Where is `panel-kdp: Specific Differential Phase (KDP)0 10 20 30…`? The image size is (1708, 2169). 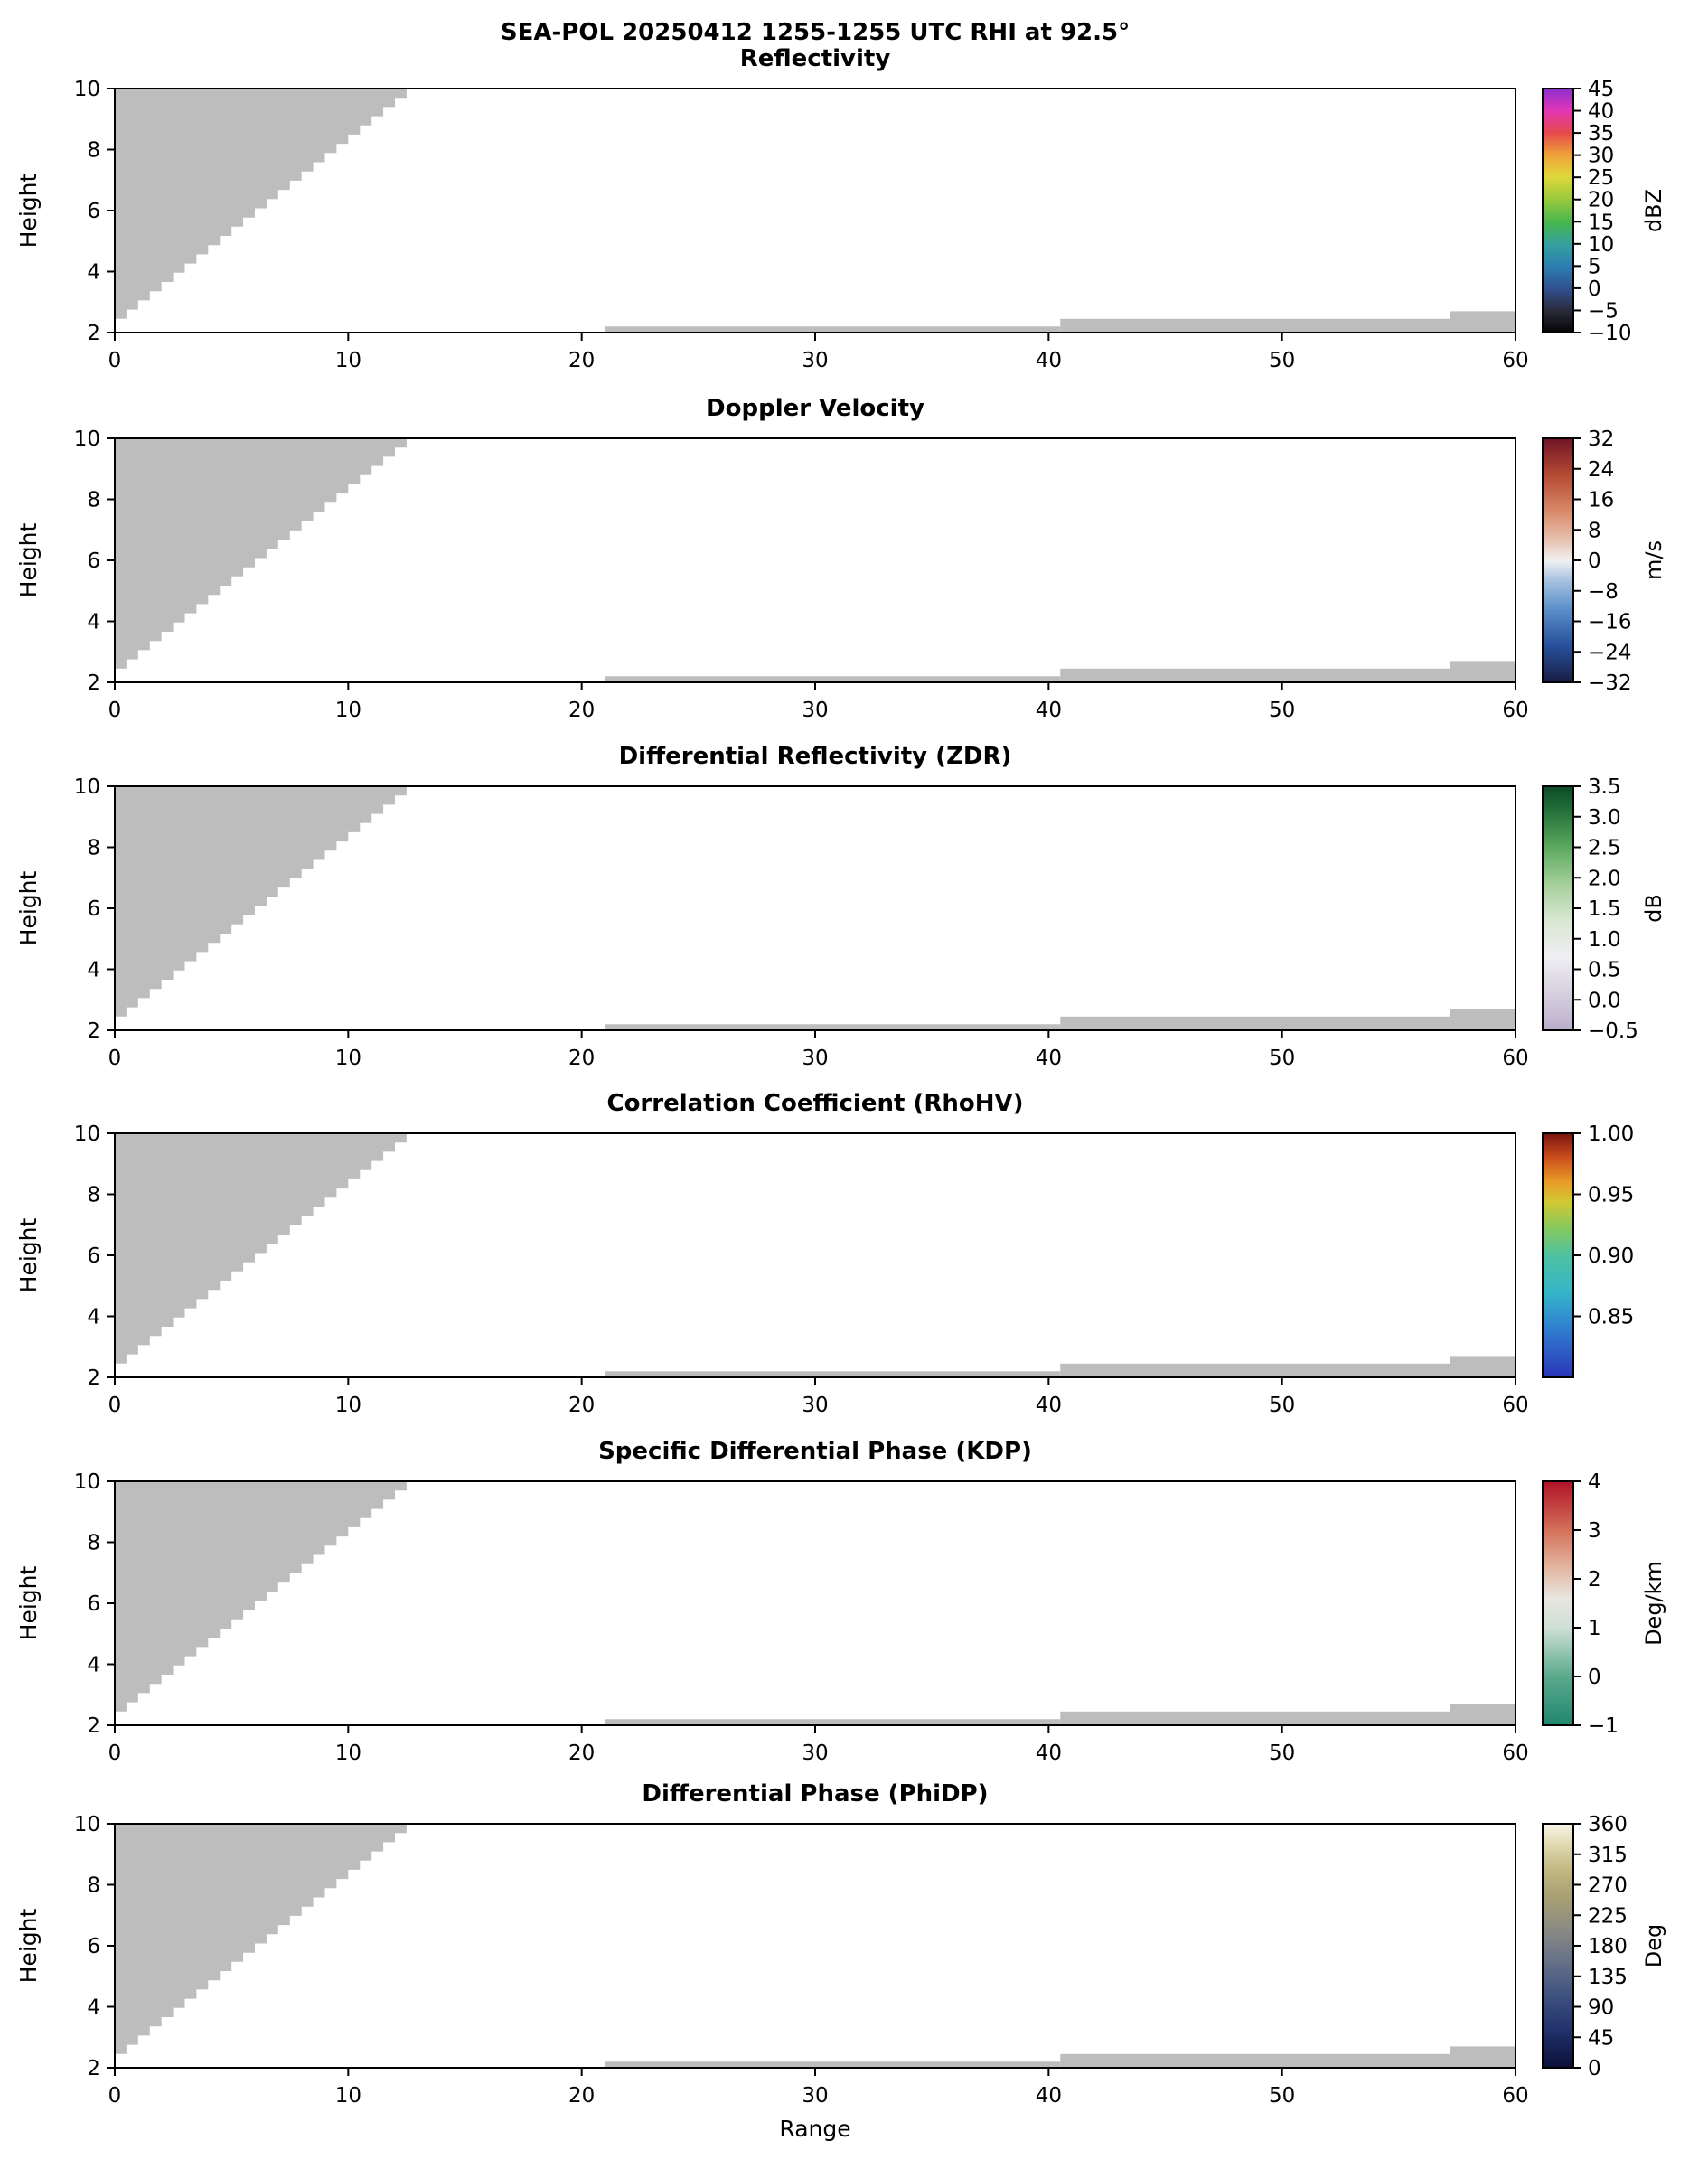 panel-kdp: Specific Differential Phase (KDP)0 10 20 30… is located at coordinates (840, 1602).